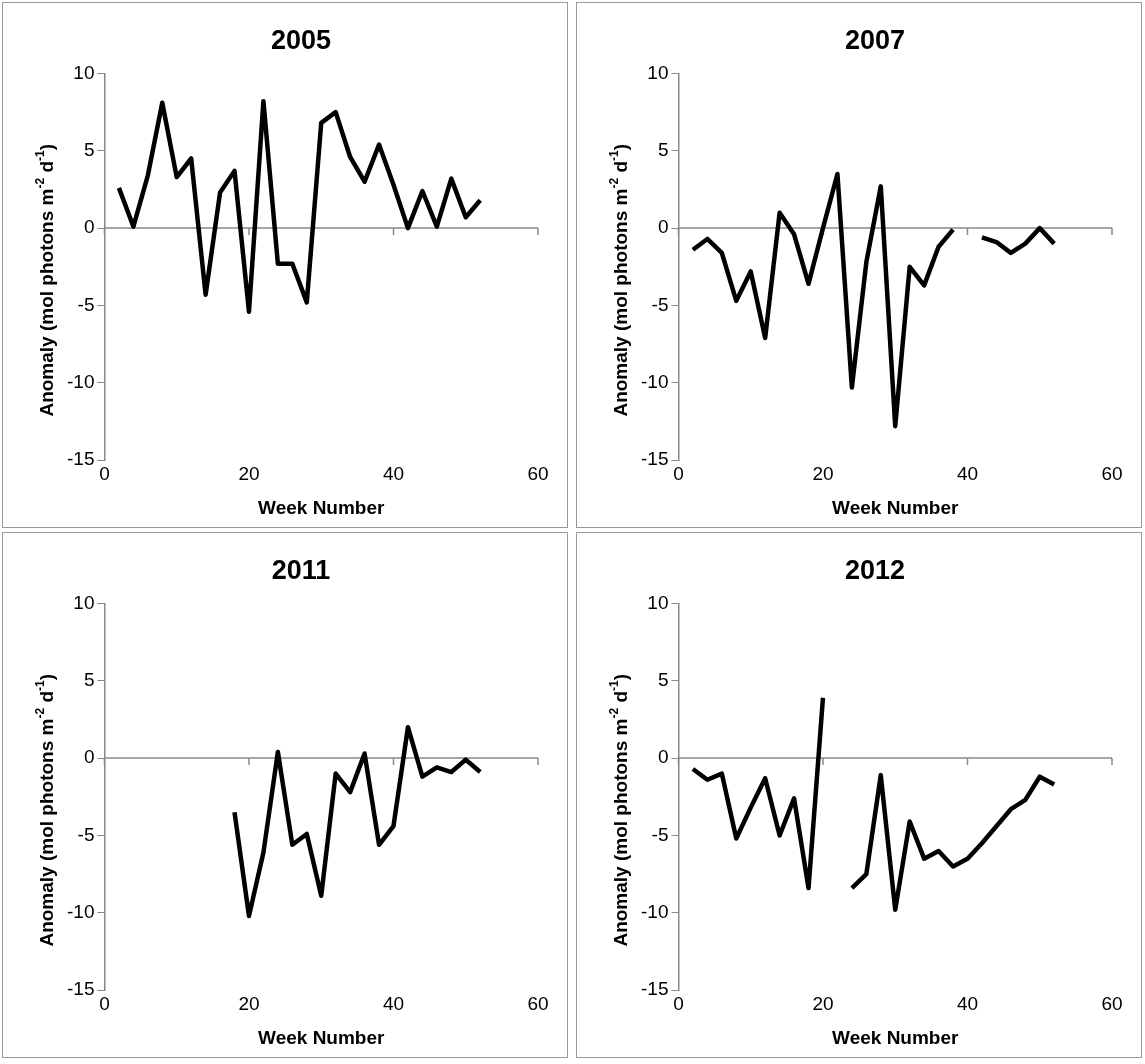  I want to click on chart-title: 2012, so click(875, 569).